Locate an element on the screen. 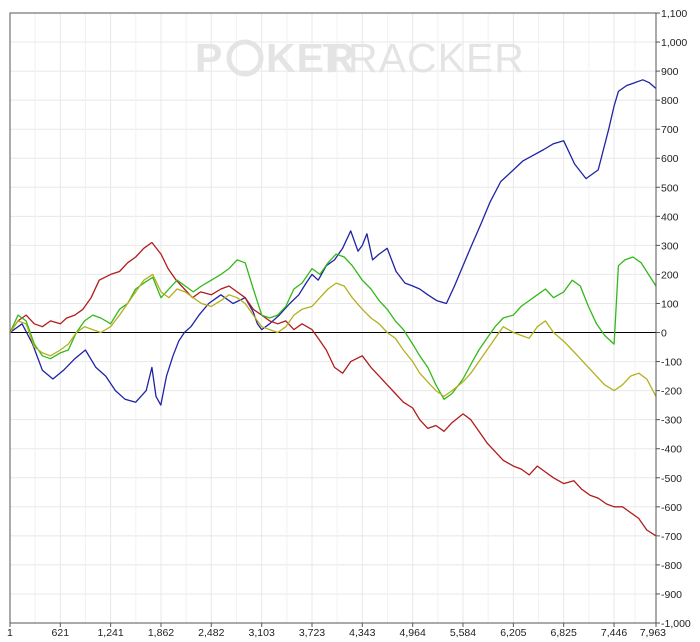 This screenshot has width=700, height=642. watermark-part-2: KER is located at coordinates (311, 58).